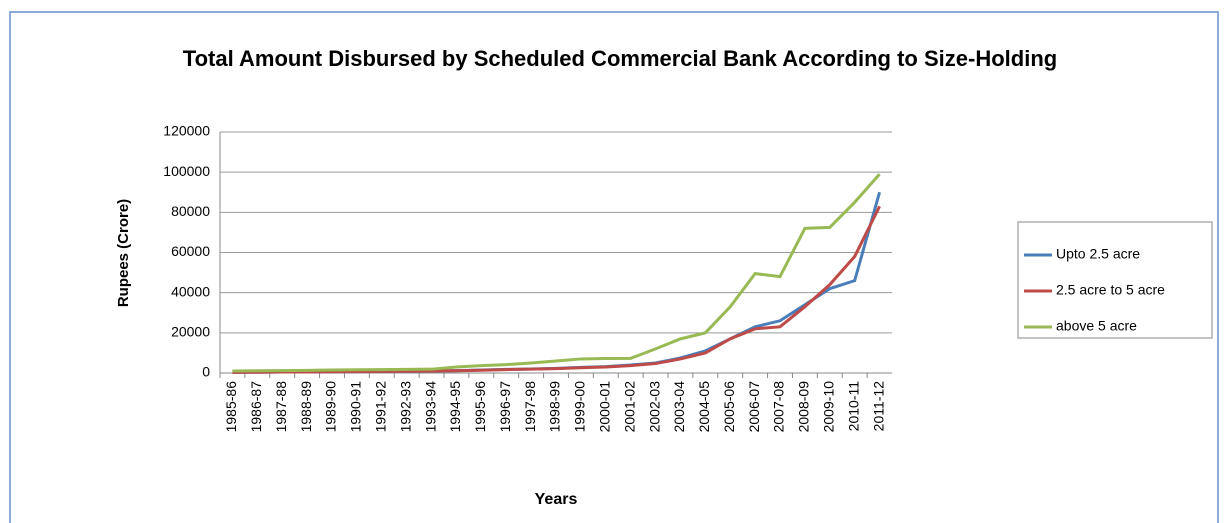  I want to click on y-tick-label: 120000, so click(186, 131).